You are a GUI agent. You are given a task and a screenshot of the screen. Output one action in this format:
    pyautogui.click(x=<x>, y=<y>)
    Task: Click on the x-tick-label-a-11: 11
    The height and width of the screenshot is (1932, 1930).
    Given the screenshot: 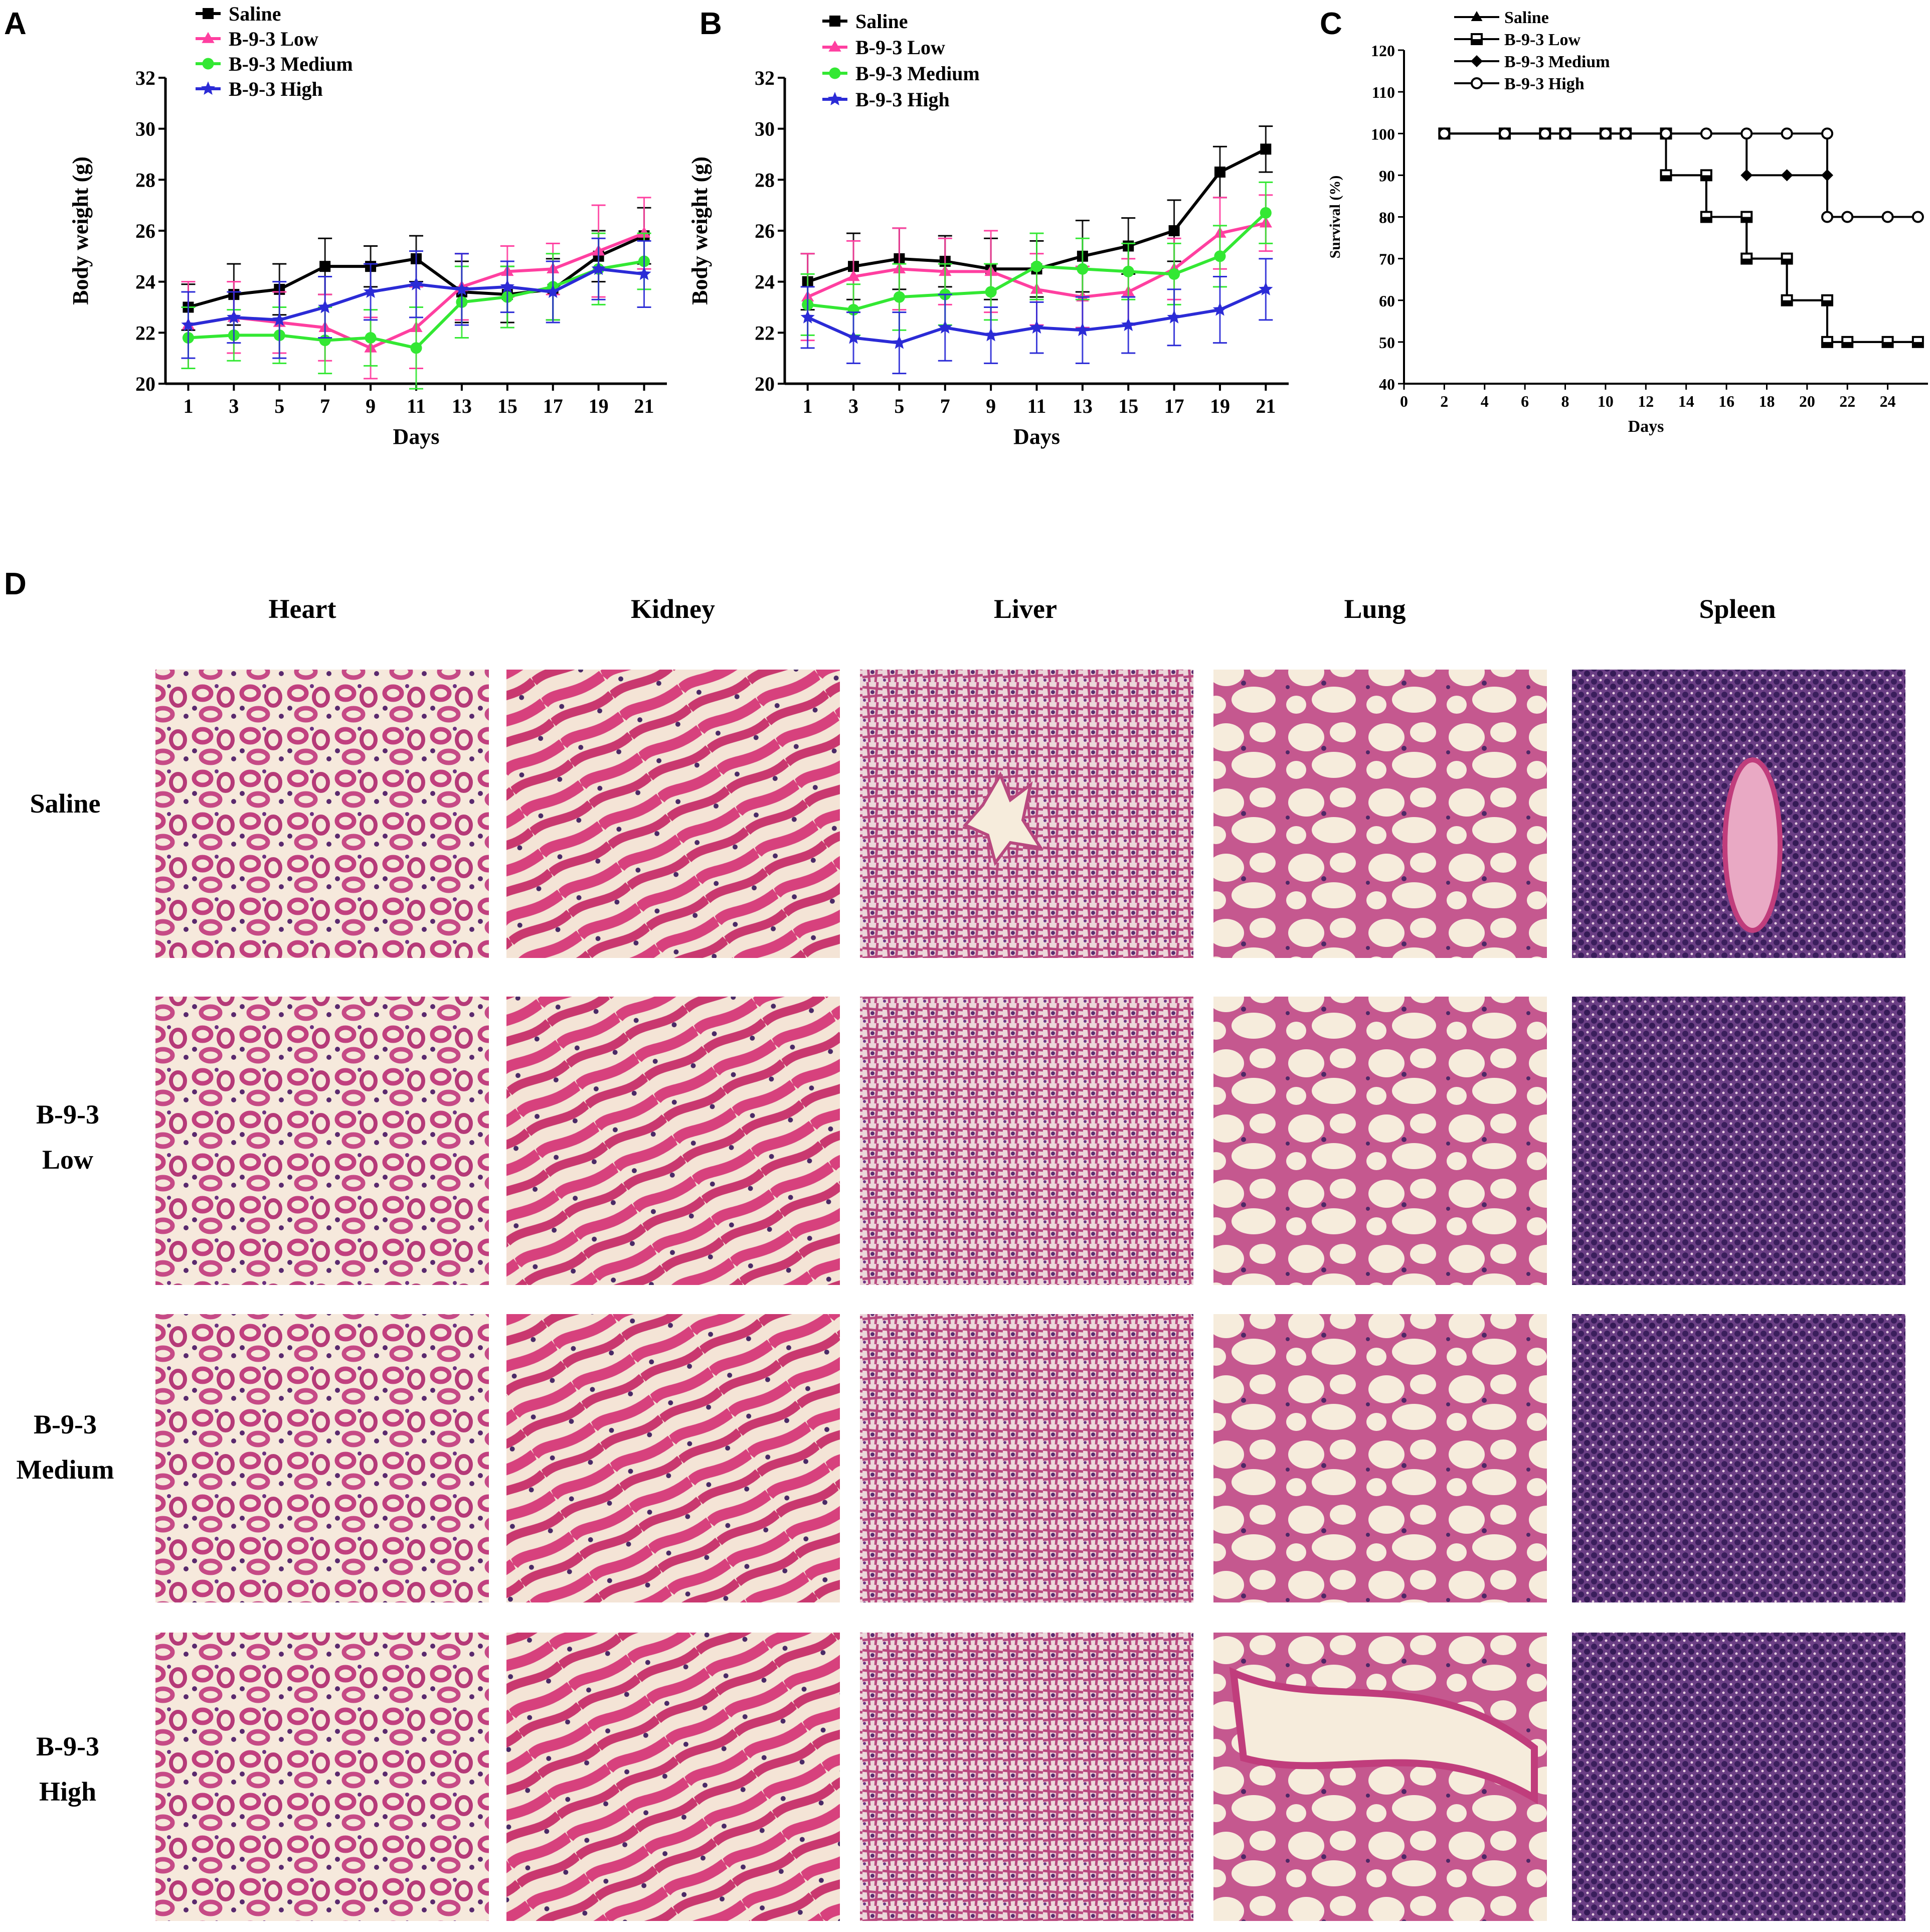 What is the action you would take?
    pyautogui.click(x=416, y=406)
    